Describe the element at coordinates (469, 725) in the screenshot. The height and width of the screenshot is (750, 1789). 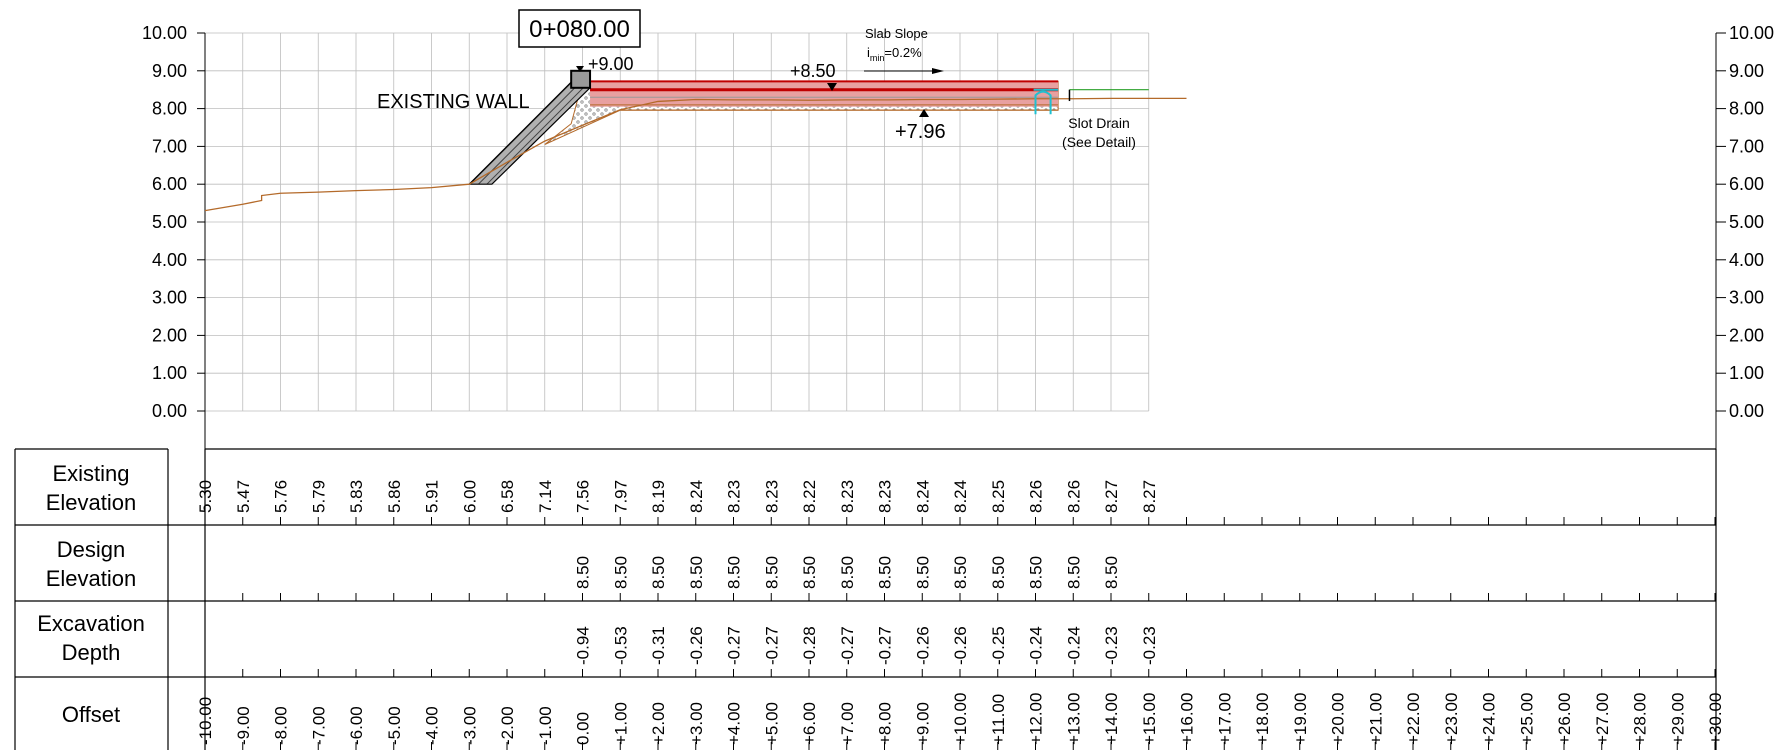
I see `offset-value: -3.00` at that location.